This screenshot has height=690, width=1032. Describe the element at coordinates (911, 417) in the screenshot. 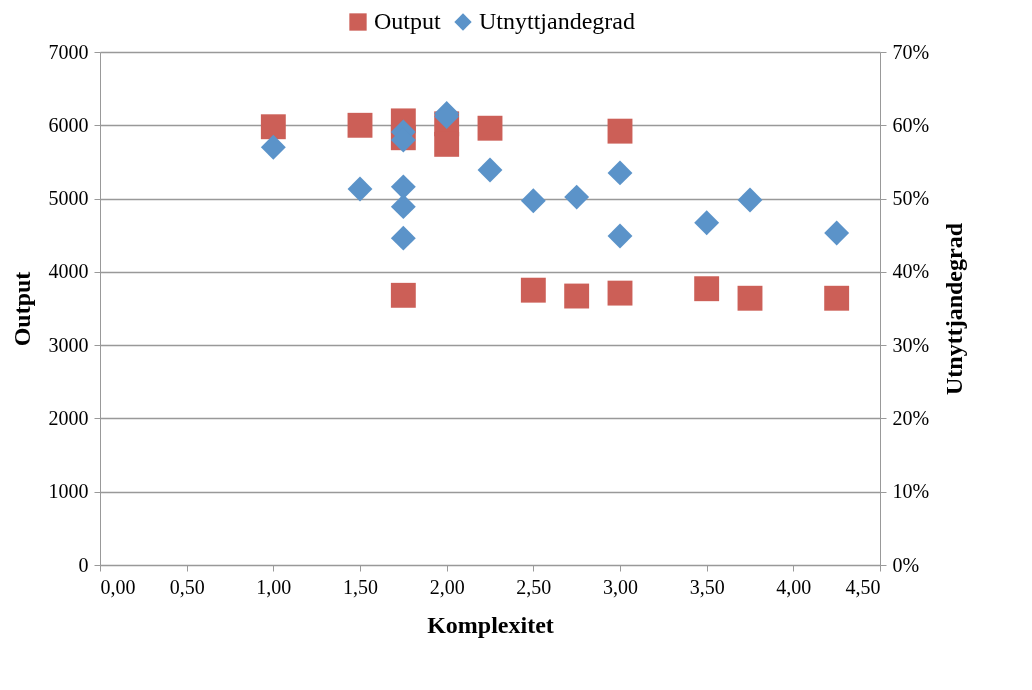

I see `y2-tick-label: 20%` at that location.